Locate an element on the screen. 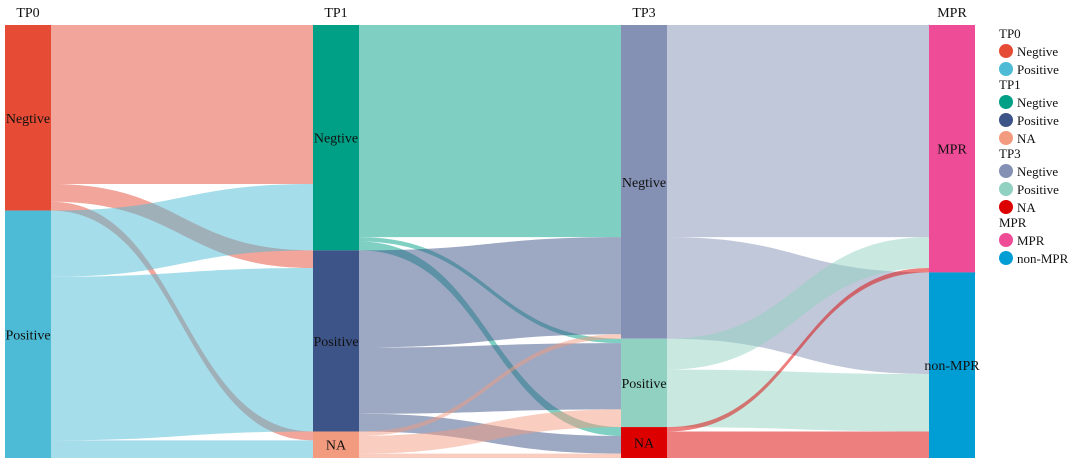  link-tp1-pos-to-tp3-pos is located at coordinates (490, 378).